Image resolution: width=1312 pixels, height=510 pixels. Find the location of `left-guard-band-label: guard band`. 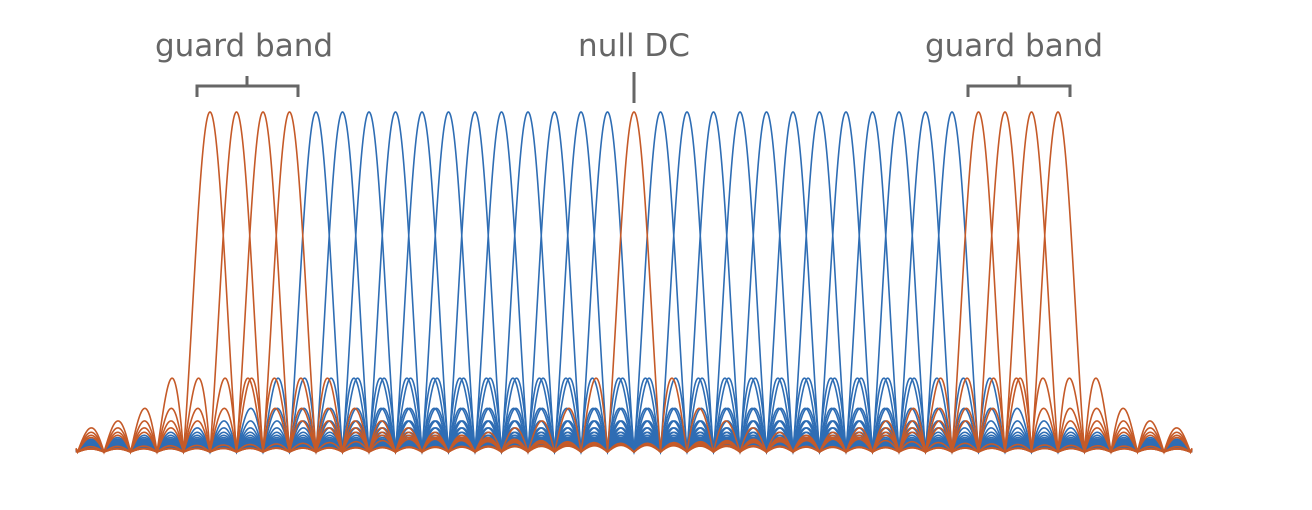

left-guard-band-label: guard band is located at coordinates (244, 46).